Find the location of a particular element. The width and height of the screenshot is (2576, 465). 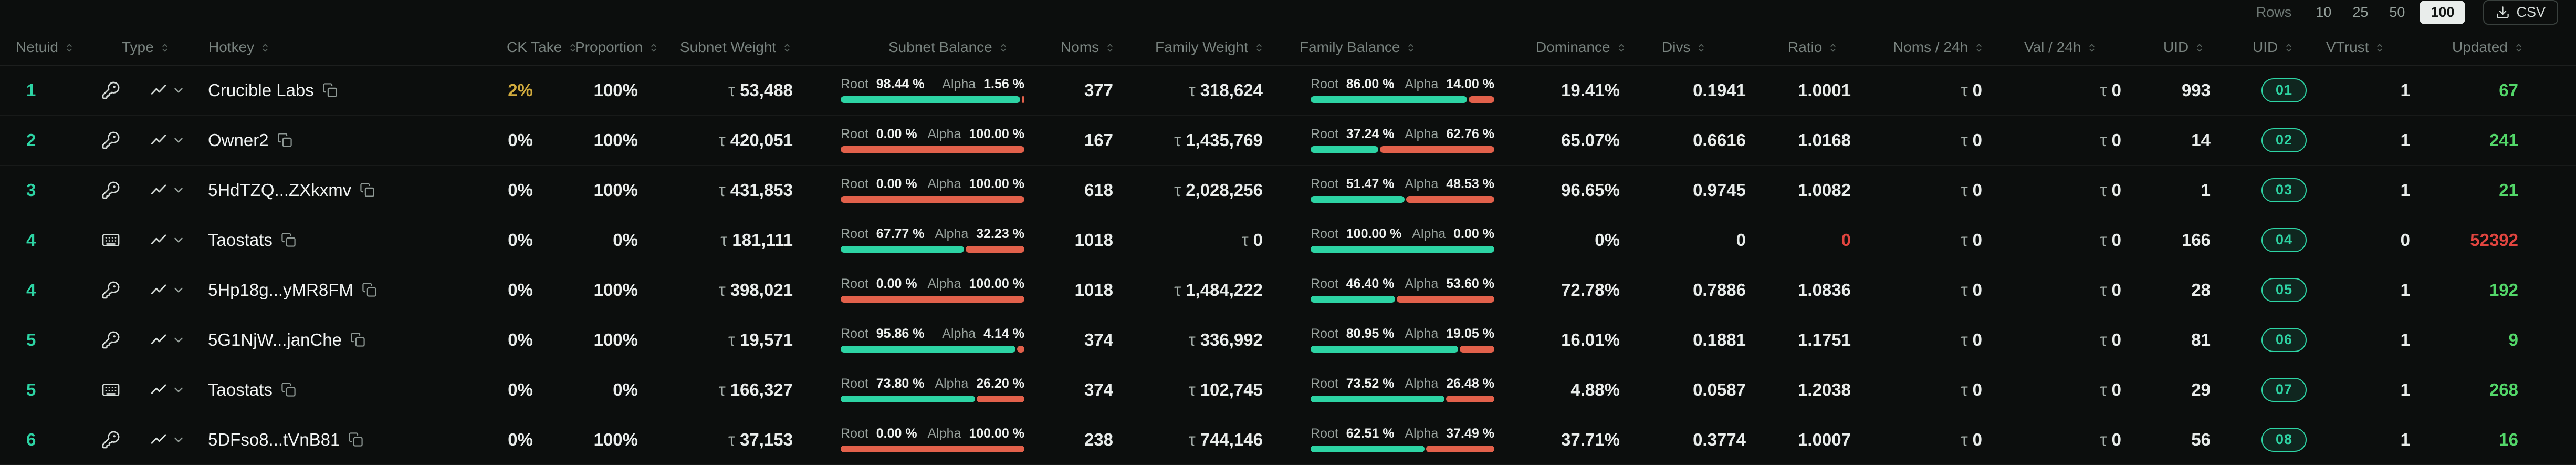

table-row: 5 Taostats is located at coordinates (1288, 390).